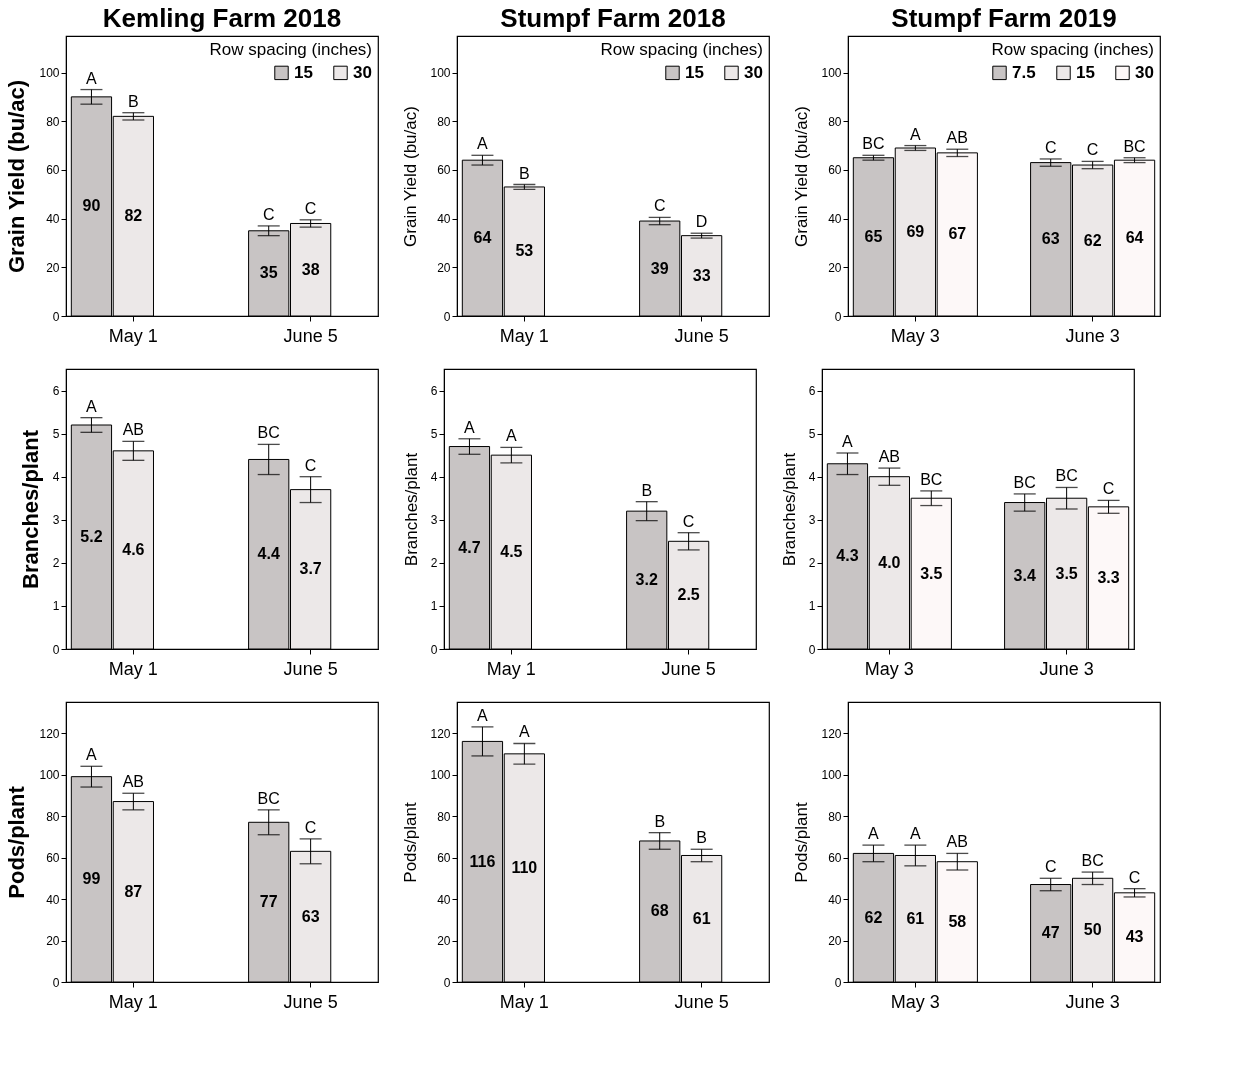 The image size is (1258, 1068). What do you see at coordinates (133, 216) in the screenshot?
I see `data-label: 82` at bounding box center [133, 216].